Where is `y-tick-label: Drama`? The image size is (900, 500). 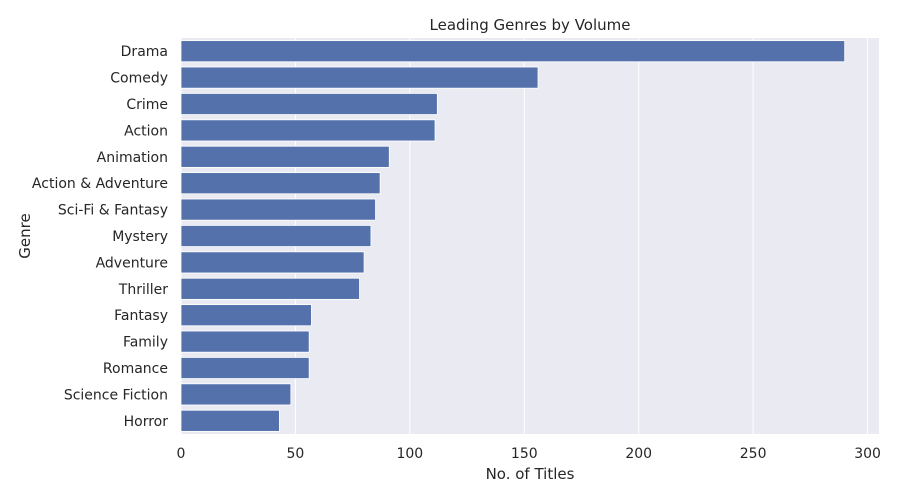
y-tick-label: Drama is located at coordinates (144, 52).